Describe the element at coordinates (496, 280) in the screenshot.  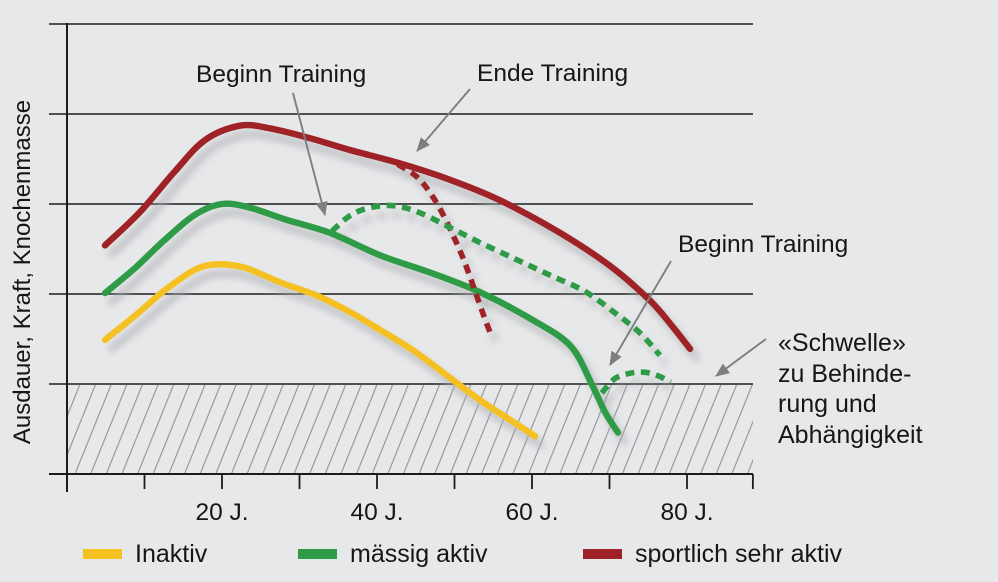
I see `curve-beginn-training-mitte` at that location.